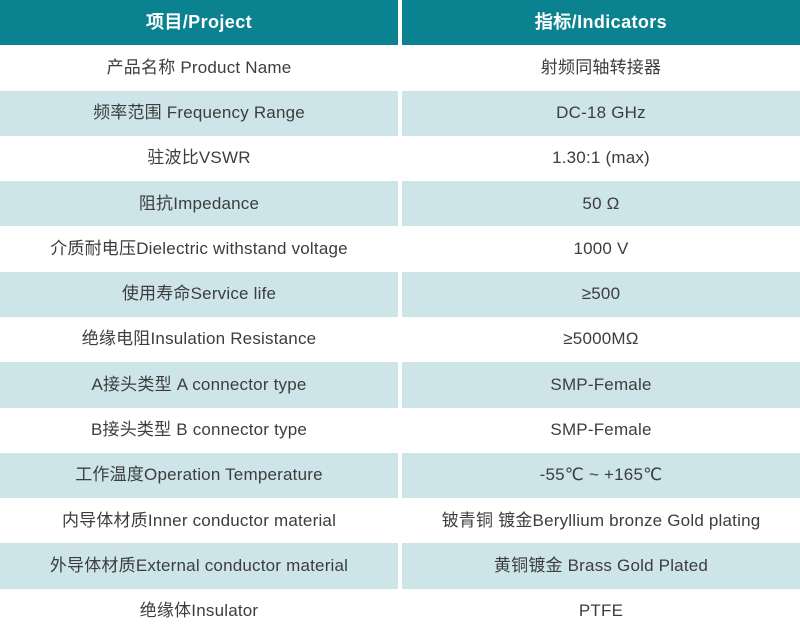  What do you see at coordinates (199, 475) in the screenshot?
I see `project-cell: 工作温度Operation Temperature` at bounding box center [199, 475].